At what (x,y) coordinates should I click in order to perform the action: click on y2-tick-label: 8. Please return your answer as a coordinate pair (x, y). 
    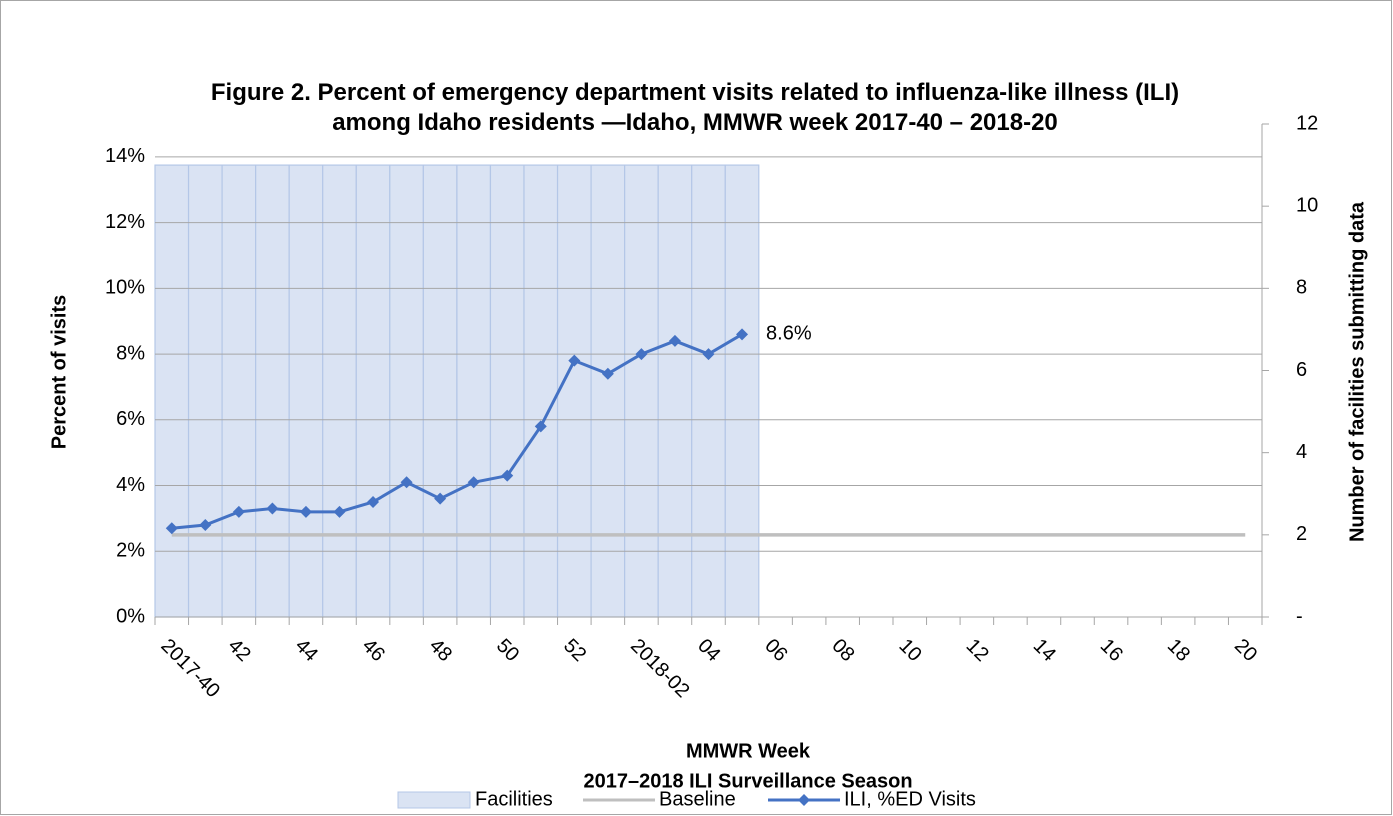
    Looking at the image, I should click on (1301, 288).